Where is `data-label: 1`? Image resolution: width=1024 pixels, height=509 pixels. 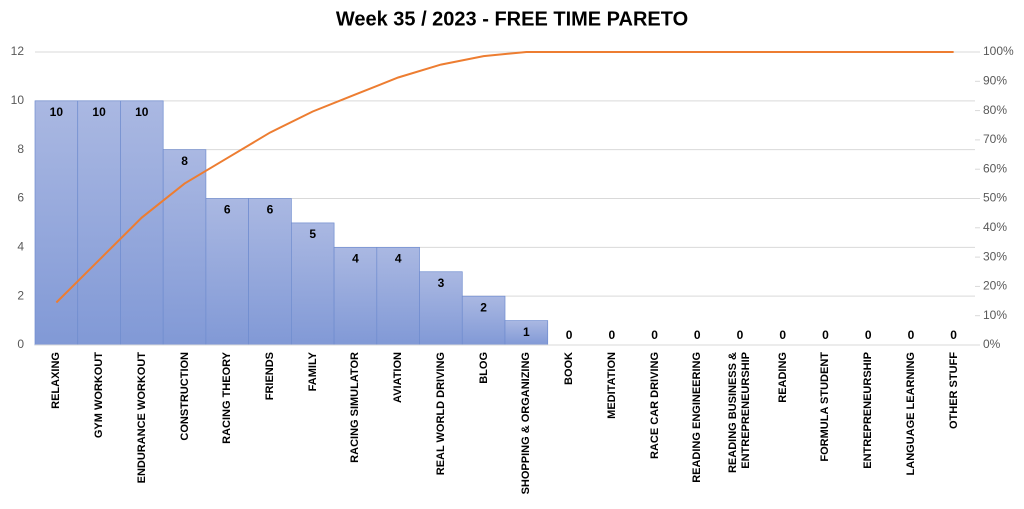
data-label: 1 is located at coordinates (526, 332).